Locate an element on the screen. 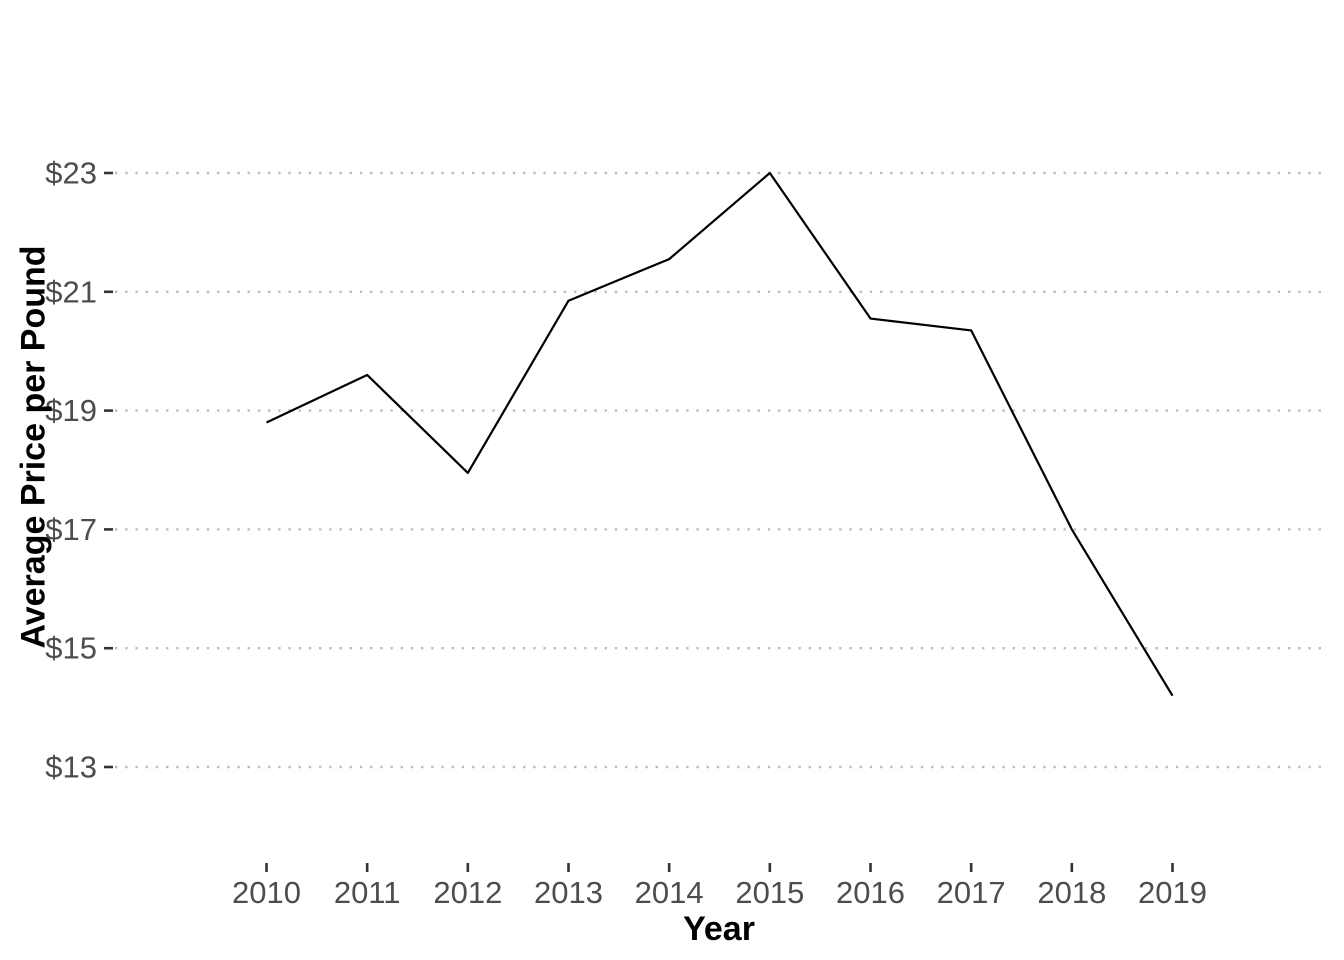  y-tick-label: $15 is located at coordinates (71, 648).